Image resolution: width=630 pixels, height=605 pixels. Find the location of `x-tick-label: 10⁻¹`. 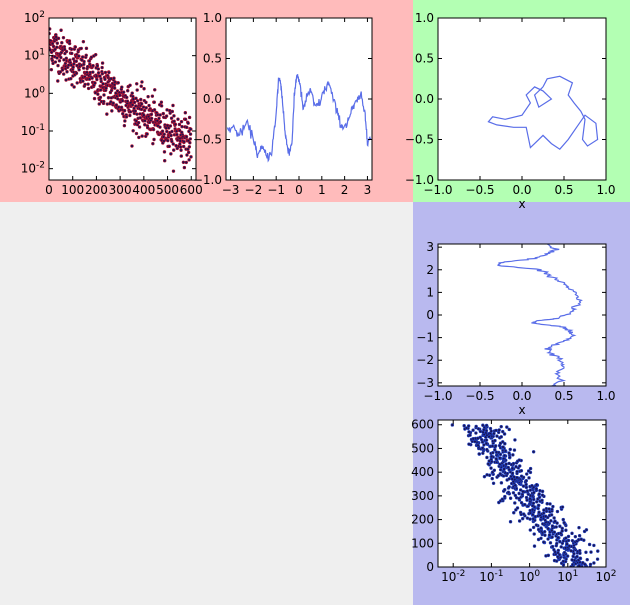

x-tick-label: 10⁻¹ is located at coordinates (491, 576).